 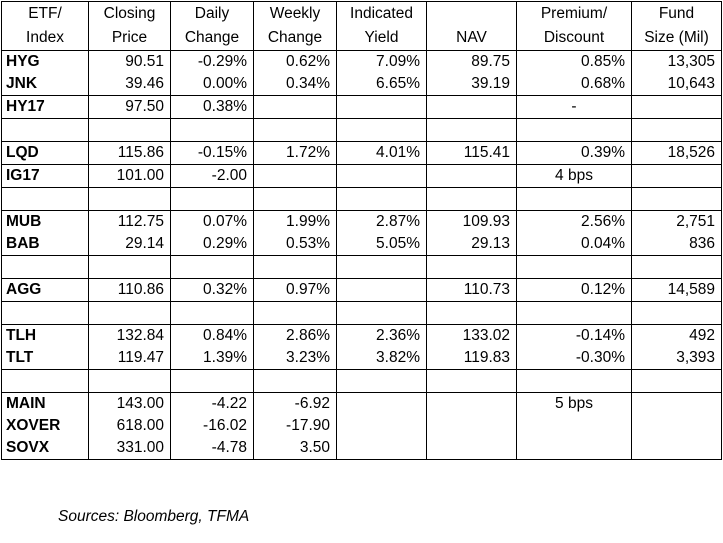 I want to click on ticker-cell: TLT, so click(x=45, y=358).